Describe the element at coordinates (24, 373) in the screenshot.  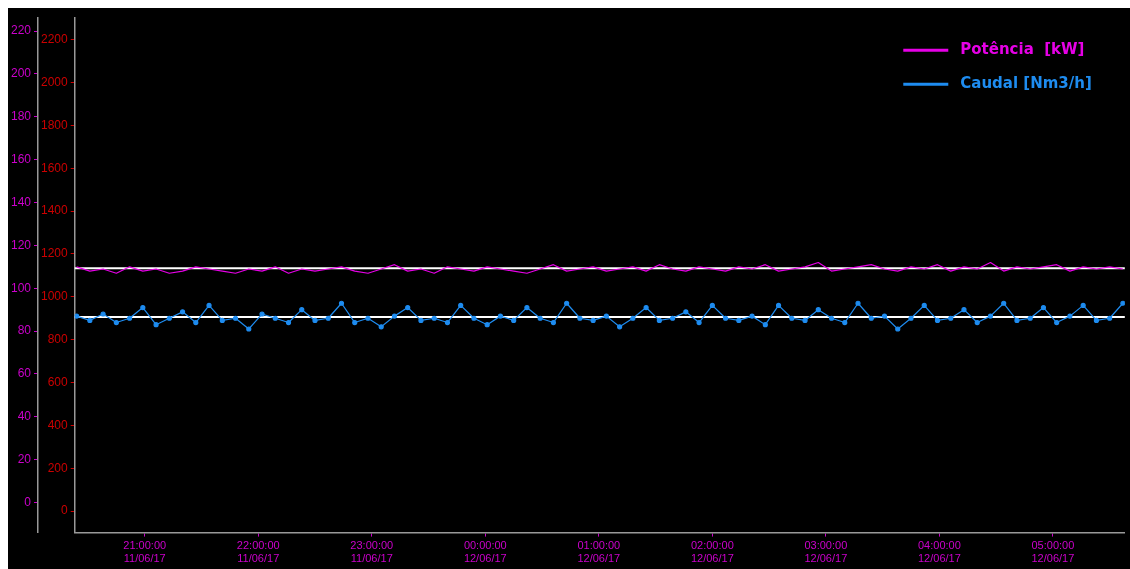
I see `y-tick-label: 60` at that location.